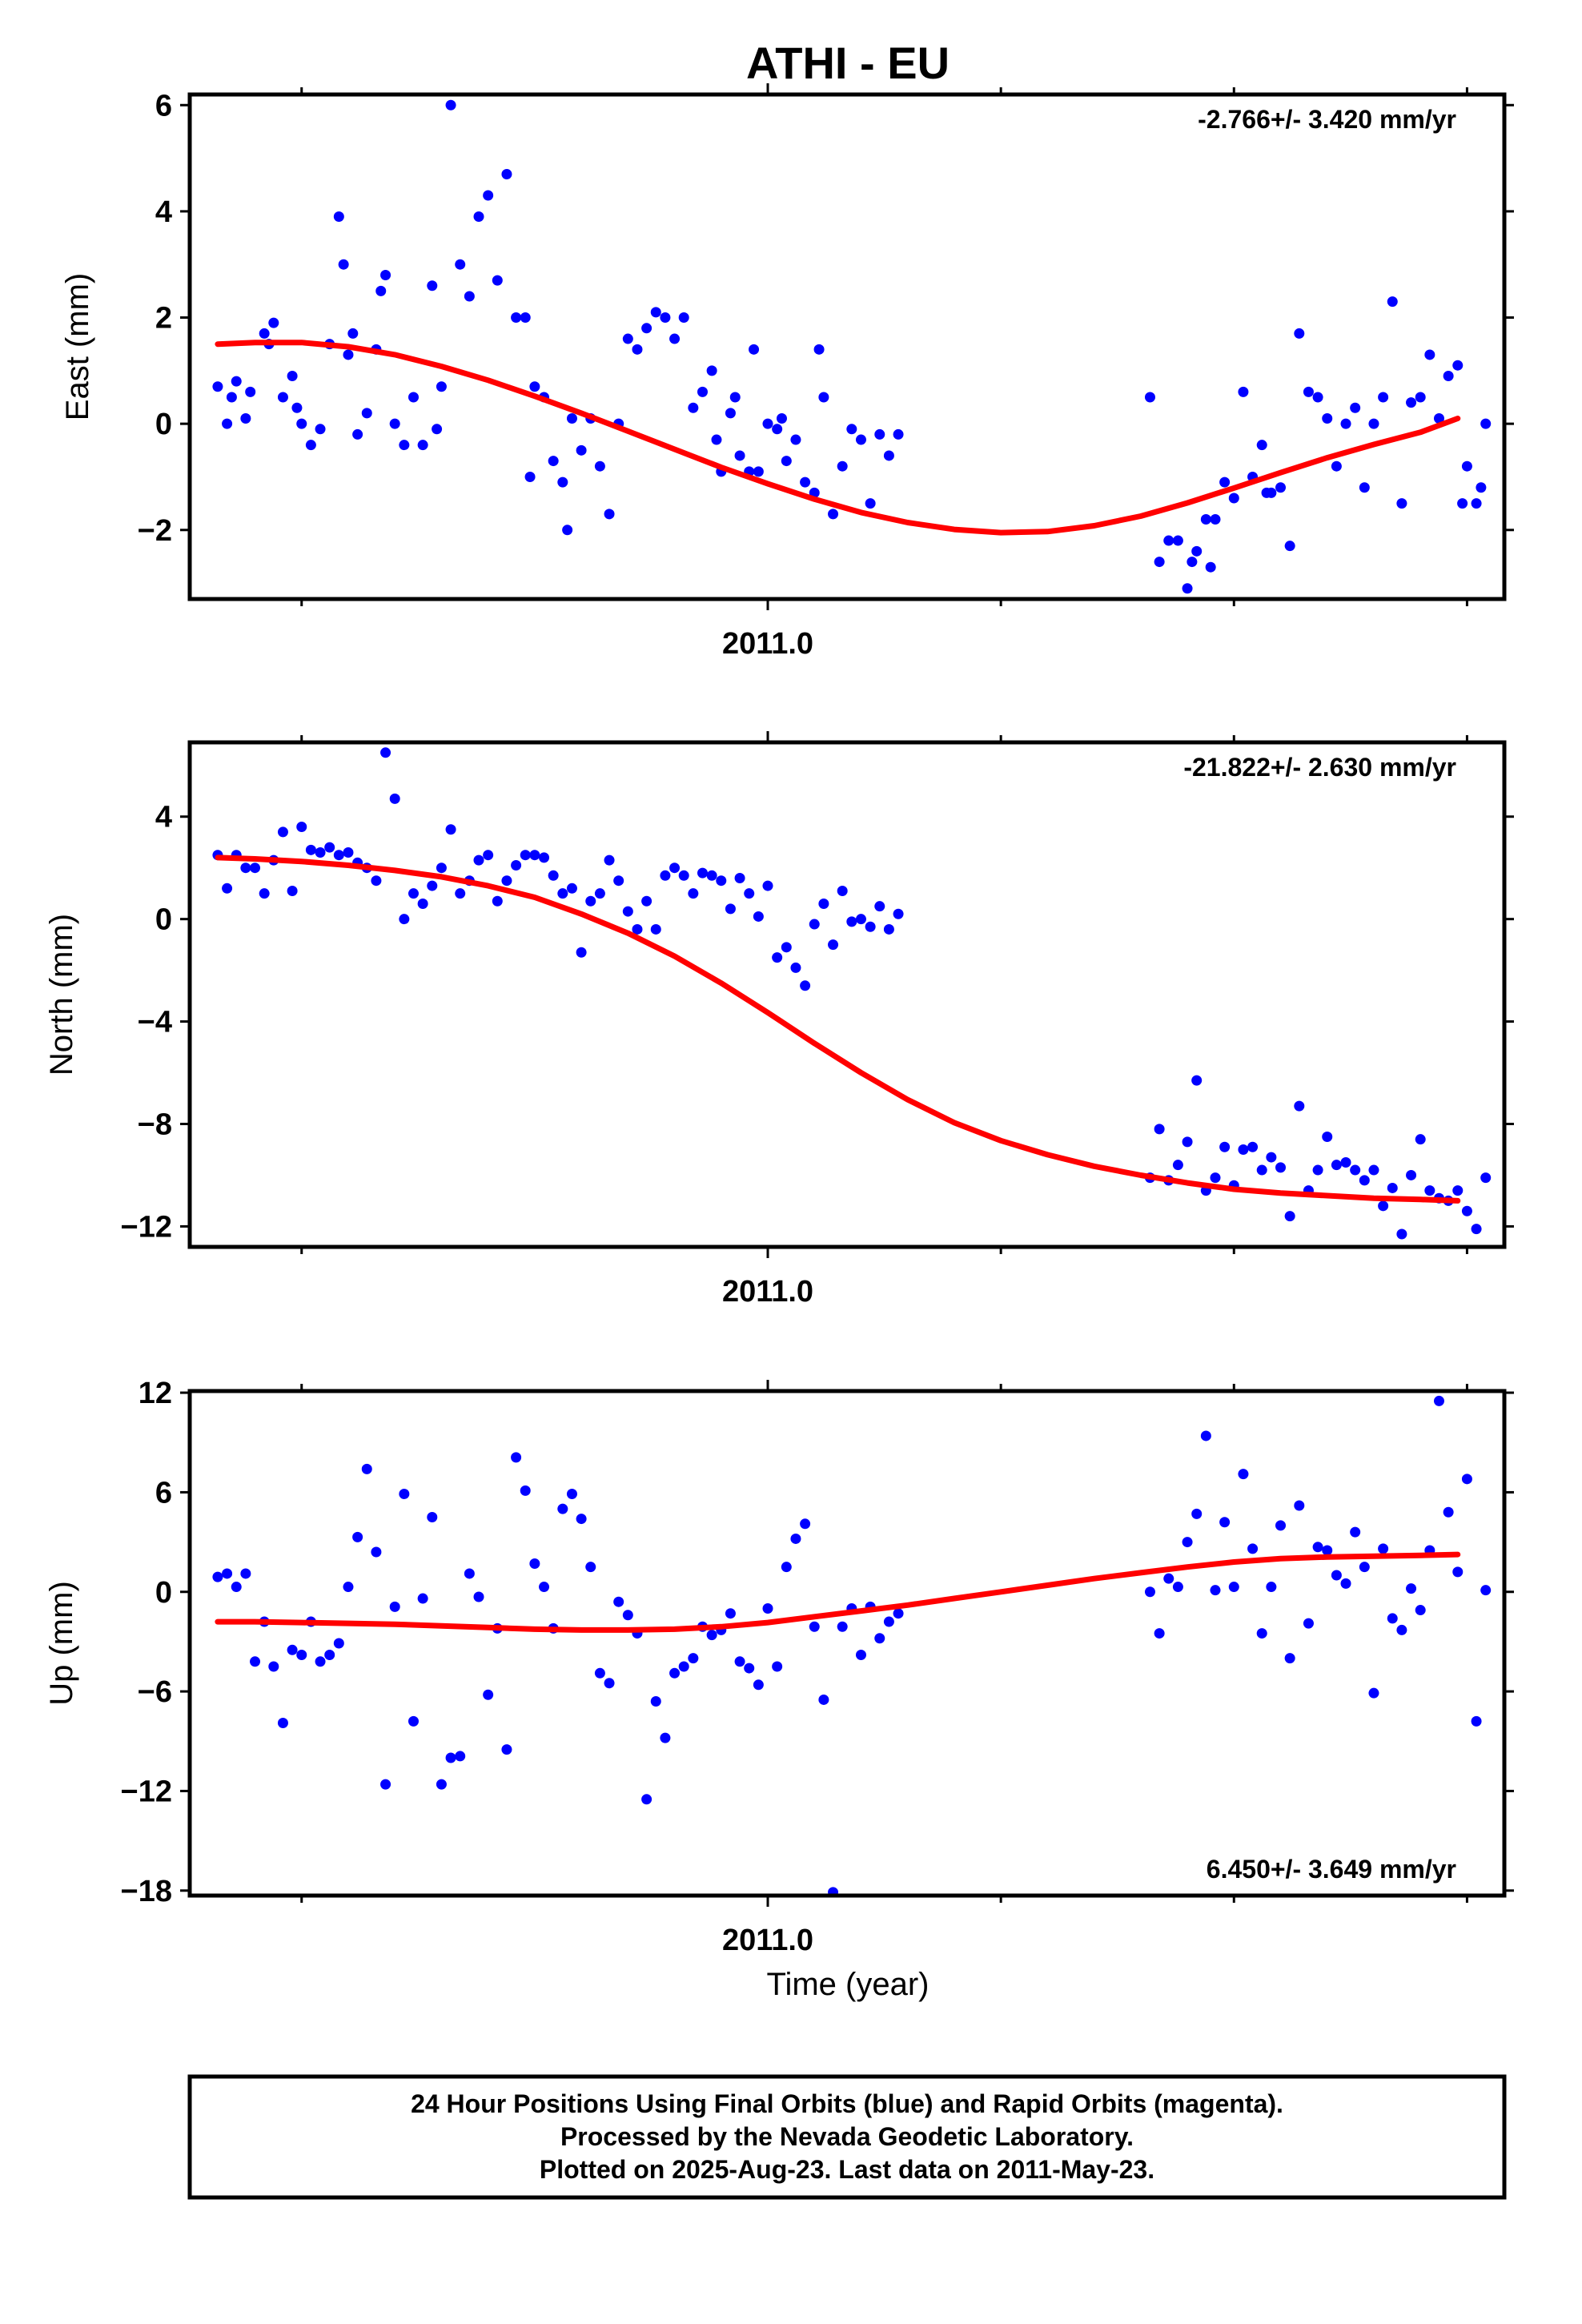 Image resolution: width=1582 pixels, height=2324 pixels. I want to click on east-ytick-label: 2, so click(164, 319).